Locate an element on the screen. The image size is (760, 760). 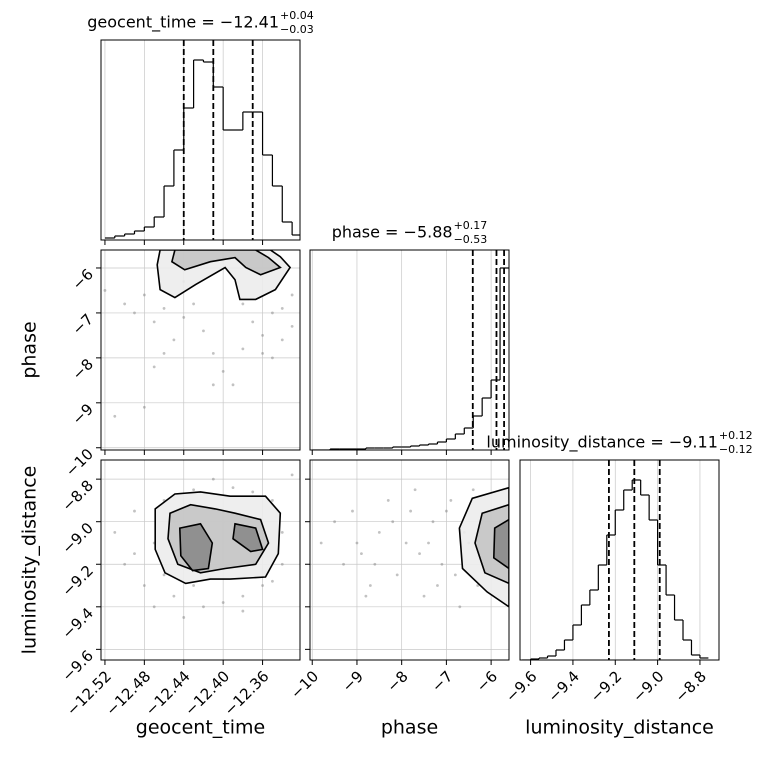
title-lower: −0.53 is located at coordinates (471, 239).